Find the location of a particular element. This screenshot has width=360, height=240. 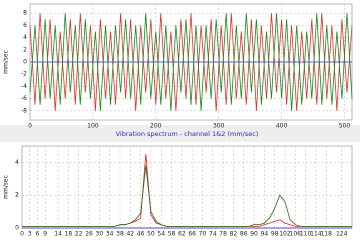

x-tick-label: 22 is located at coordinates (79, 234).